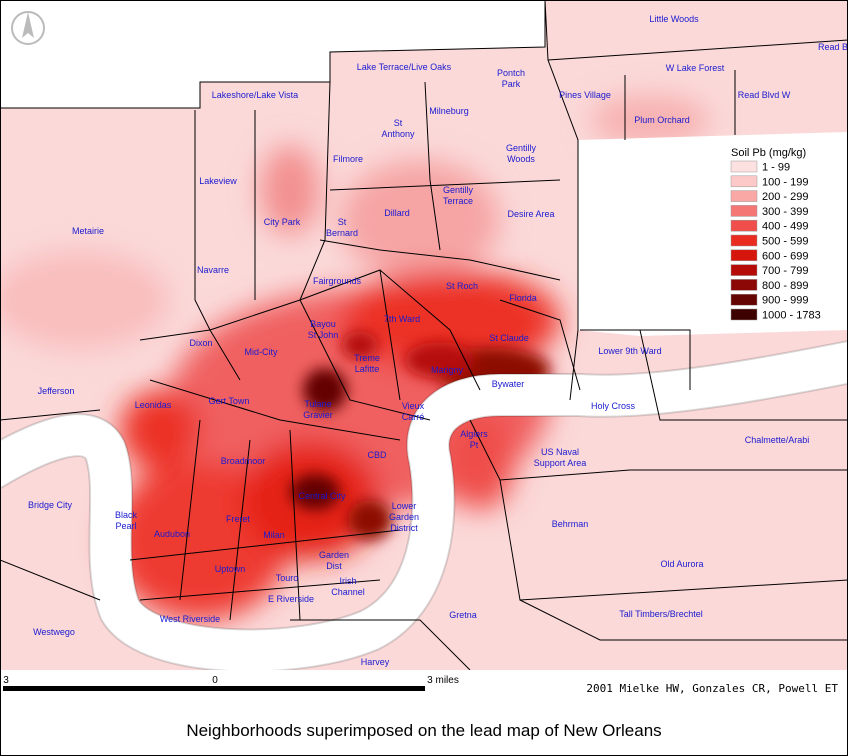 The image size is (848, 756). Describe the element at coordinates (190, 619) in the screenshot. I see `neighborhood-label: West Riverside` at that location.